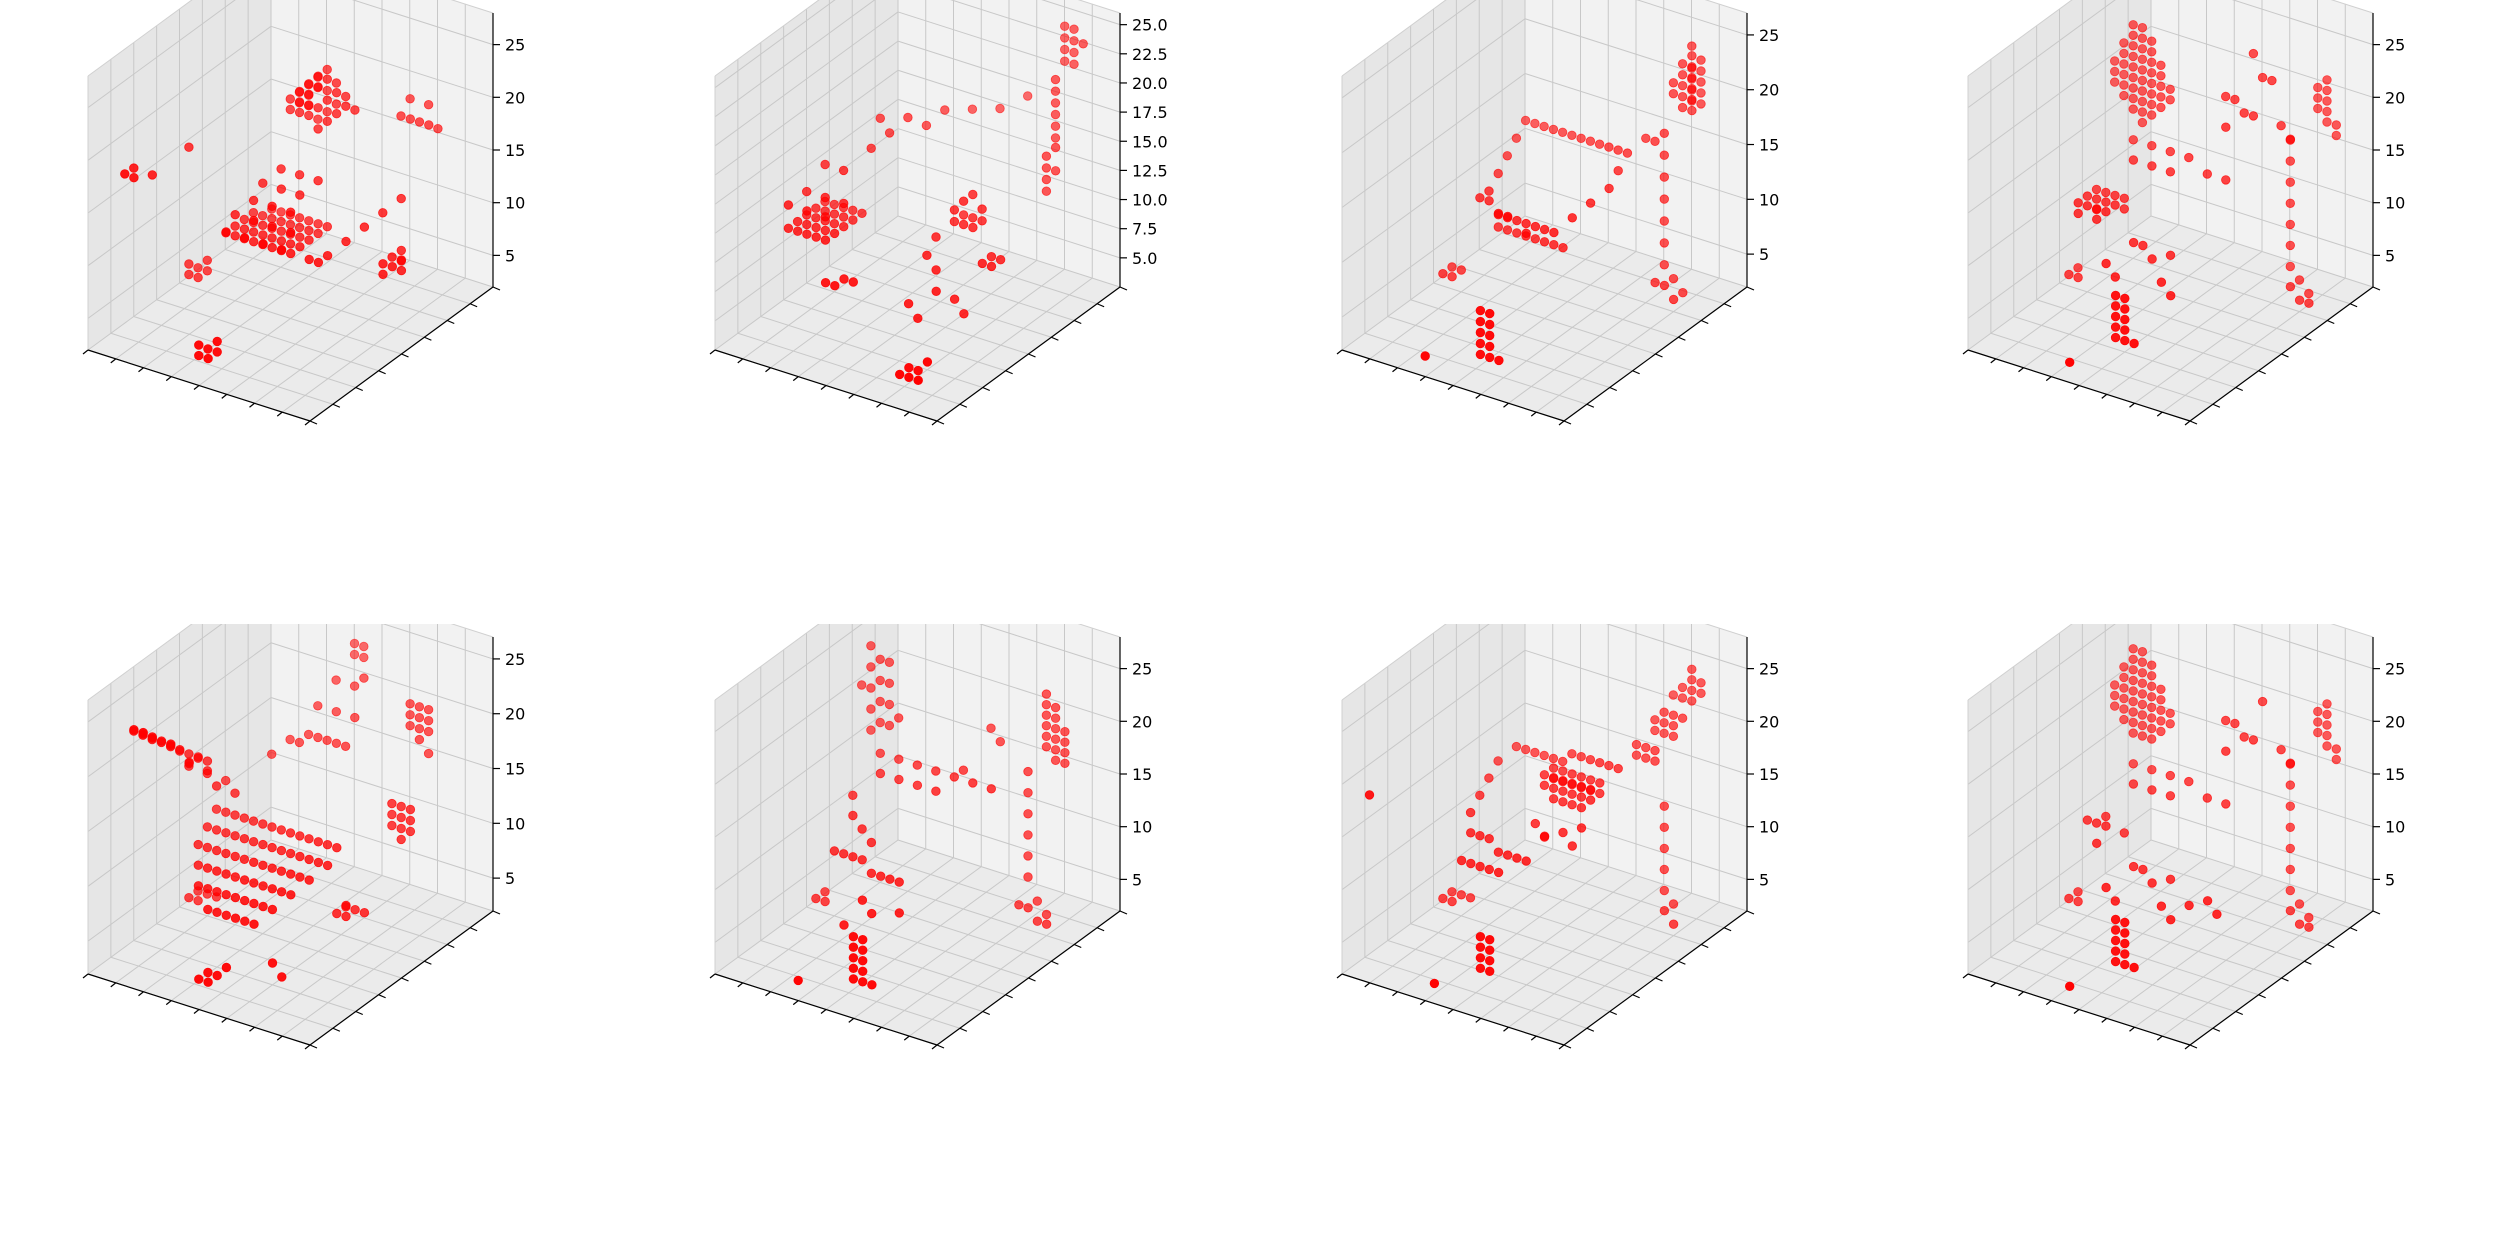 The width and height of the screenshot is (2506, 1248). I want to click on scatter3d-panel-2: 5.0 7.5 10.0 12.5 15.0 17.5 20.0 22.5 25.0, so click(938, 213).